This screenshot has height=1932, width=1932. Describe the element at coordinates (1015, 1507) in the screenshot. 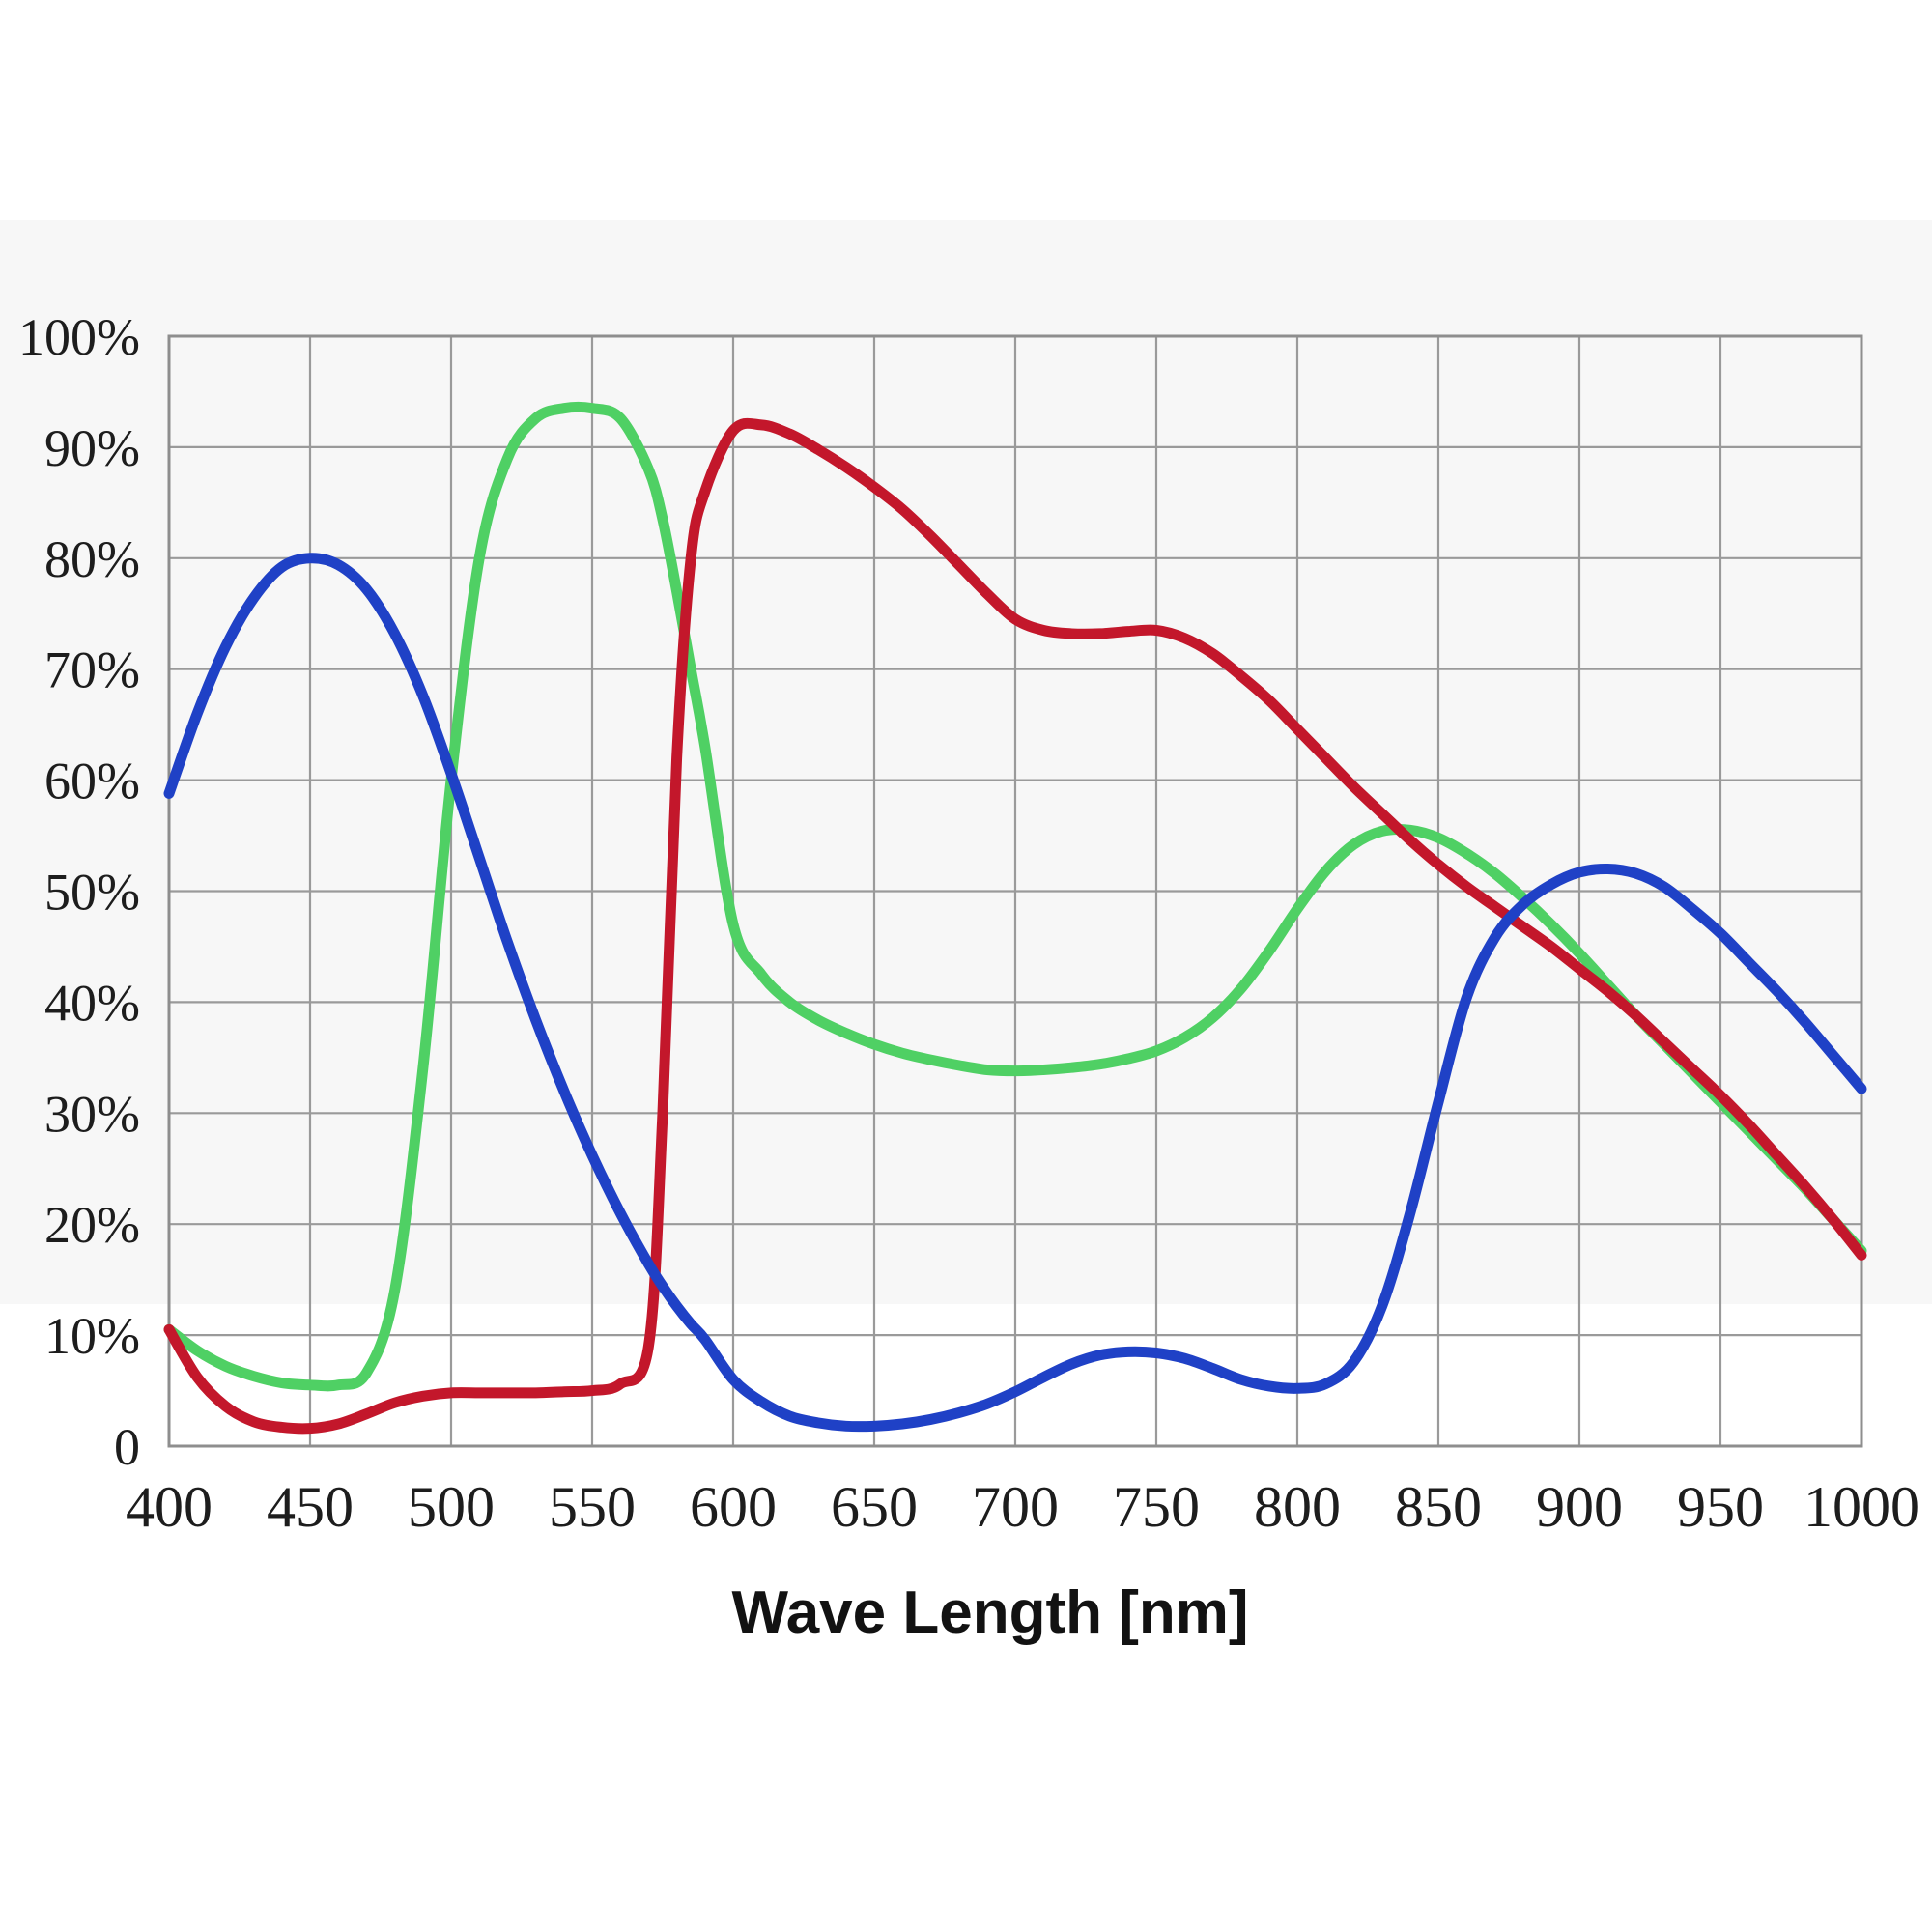

I see `x-axis-tick-label: 700` at that location.